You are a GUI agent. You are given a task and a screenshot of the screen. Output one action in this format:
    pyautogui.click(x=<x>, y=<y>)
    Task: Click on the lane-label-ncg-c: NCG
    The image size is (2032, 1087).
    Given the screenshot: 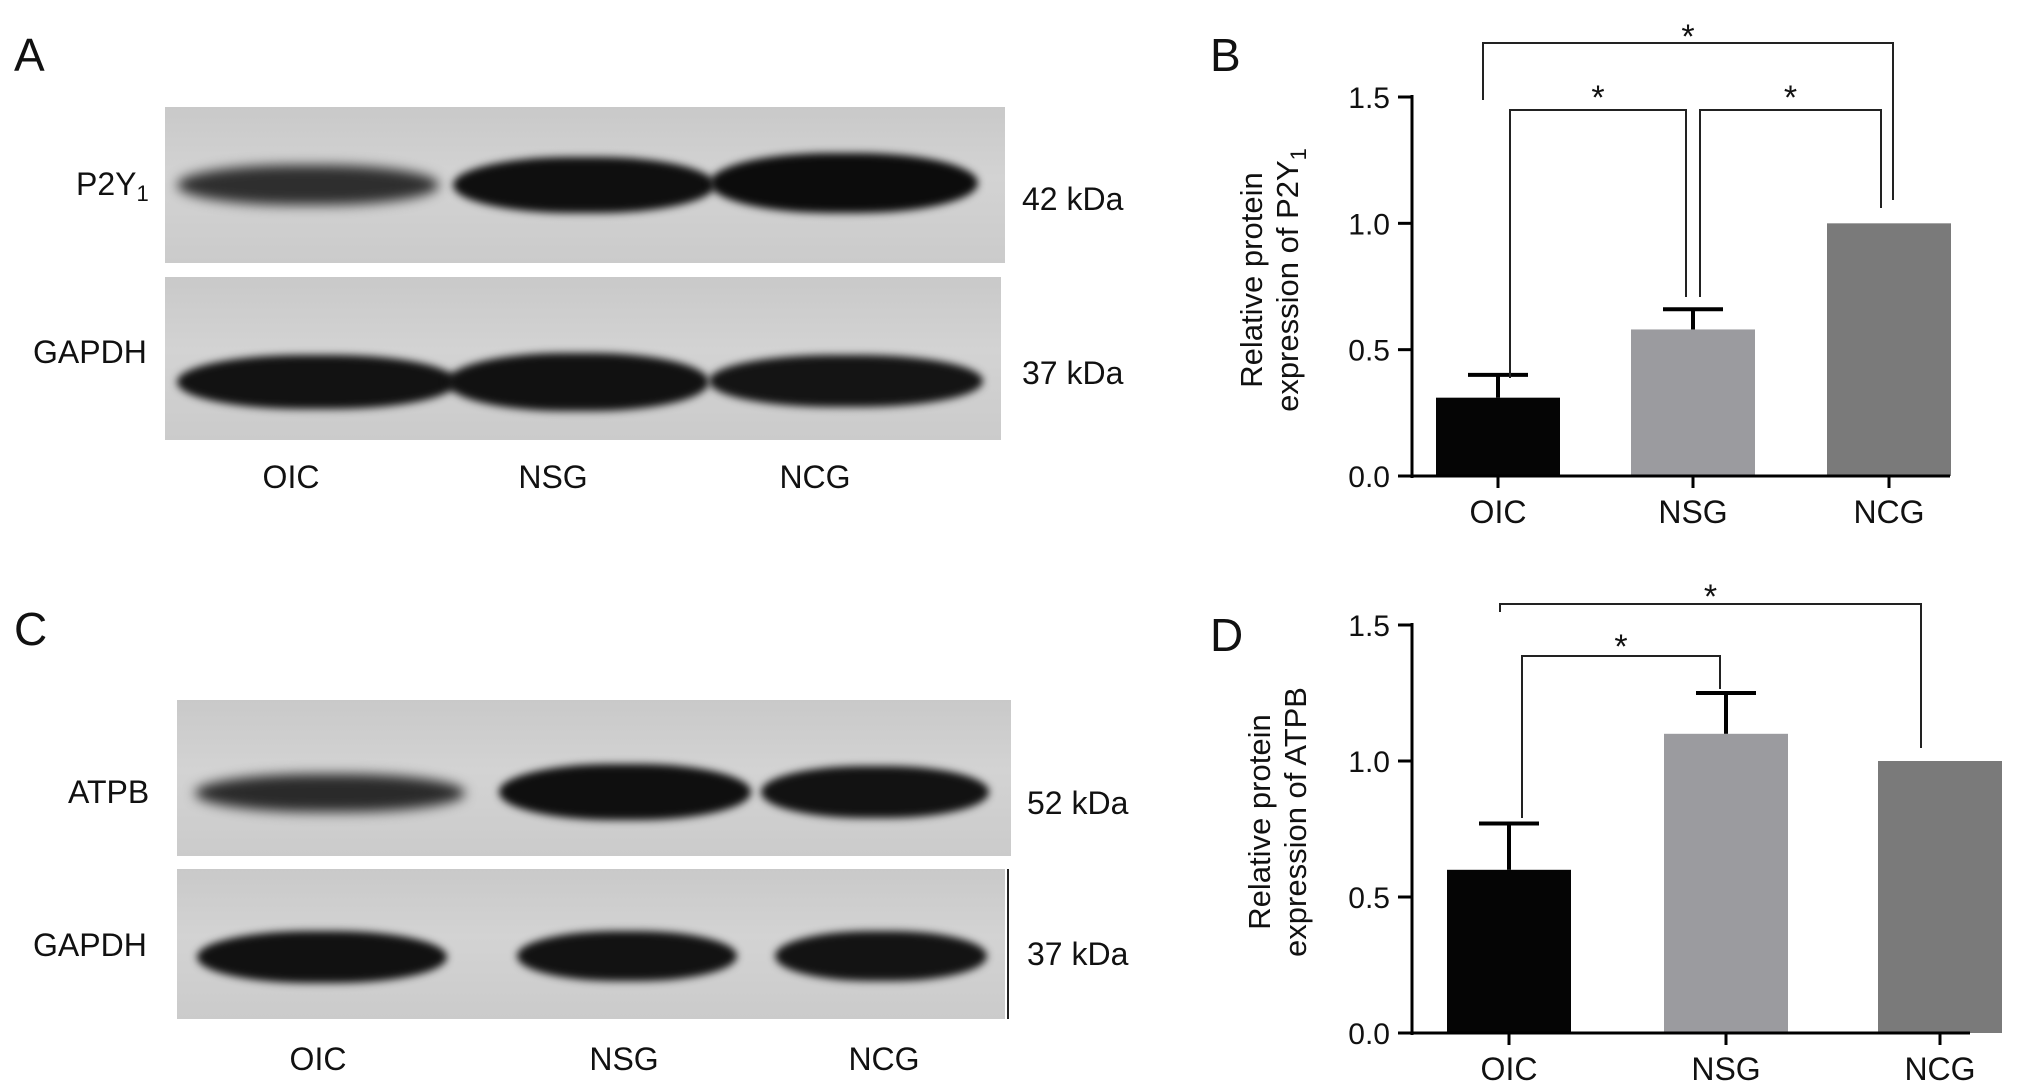 What is the action you would take?
    pyautogui.click(x=884, y=1059)
    